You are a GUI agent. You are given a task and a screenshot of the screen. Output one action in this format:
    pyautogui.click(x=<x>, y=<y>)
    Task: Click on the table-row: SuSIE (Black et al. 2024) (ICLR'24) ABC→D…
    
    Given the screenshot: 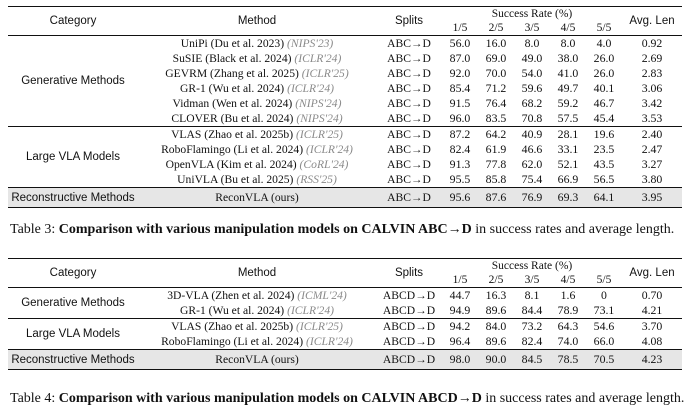 What is the action you would take?
    pyautogui.click(x=345, y=58)
    